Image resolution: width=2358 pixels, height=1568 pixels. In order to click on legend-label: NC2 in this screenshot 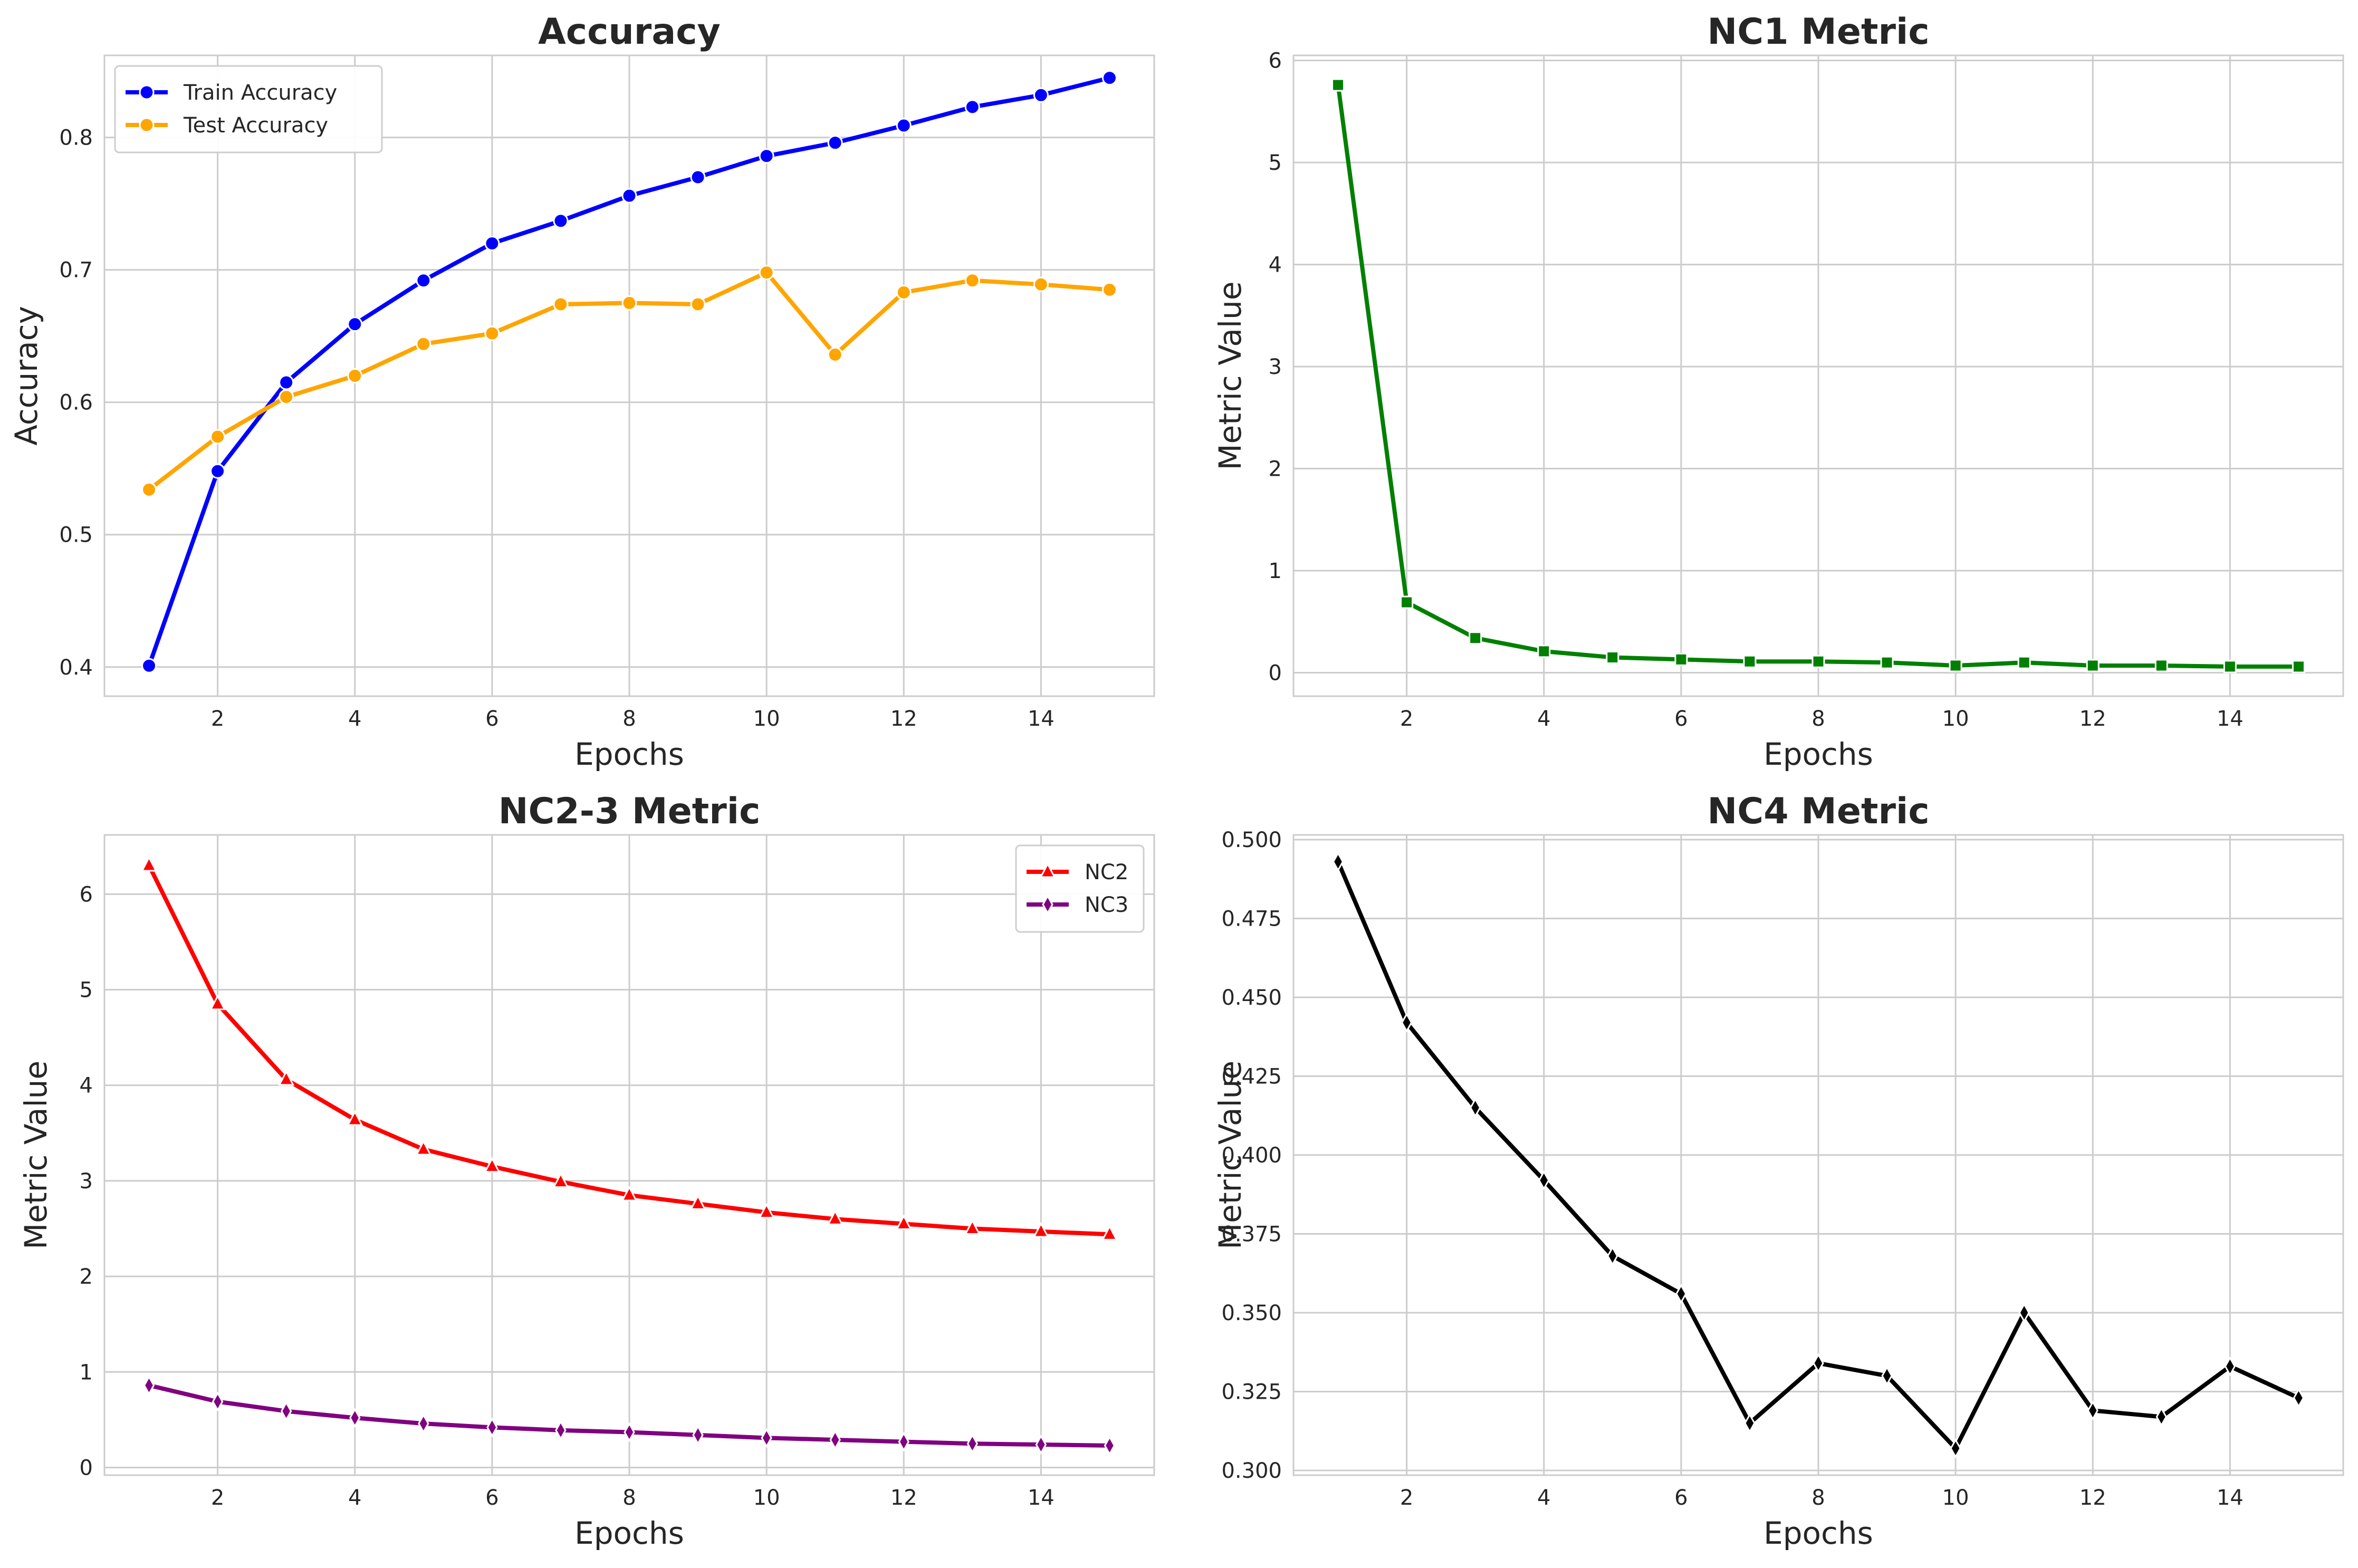, I will do `click(1106, 872)`.